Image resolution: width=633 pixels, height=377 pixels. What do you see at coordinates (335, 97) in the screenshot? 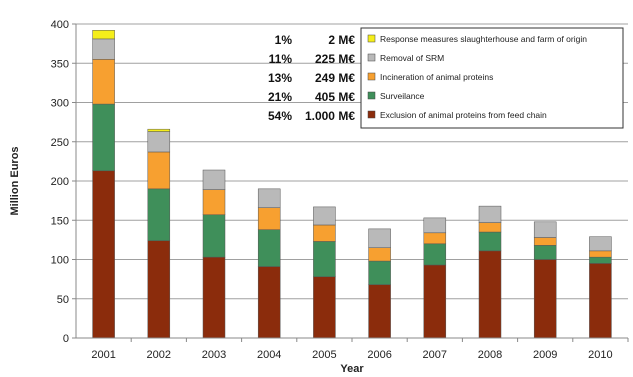
I see `annotation-amount: 405 M€` at bounding box center [335, 97].